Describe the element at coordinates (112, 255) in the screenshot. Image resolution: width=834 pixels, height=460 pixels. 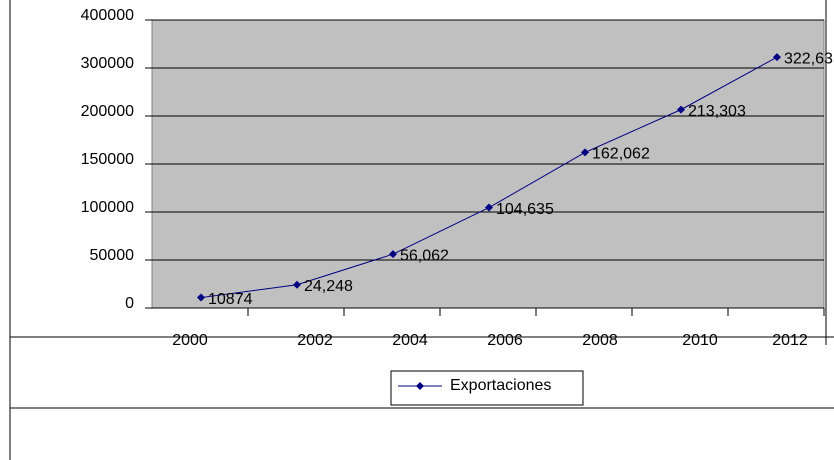
I see `y-tick-label: 50000` at that location.